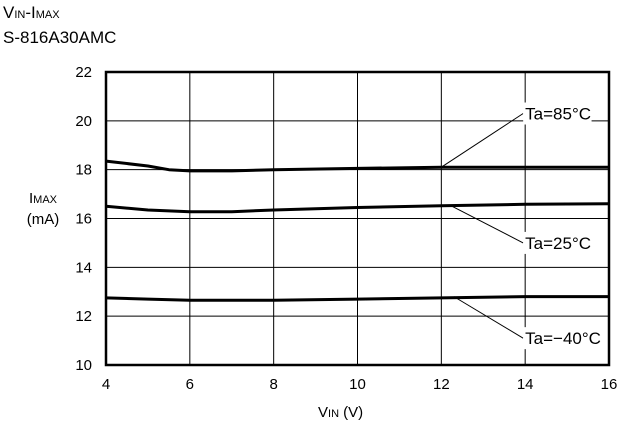 The image size is (622, 429). What do you see at coordinates (42, 198) in the screenshot?
I see `y-axis-label-name: IMAX` at bounding box center [42, 198].